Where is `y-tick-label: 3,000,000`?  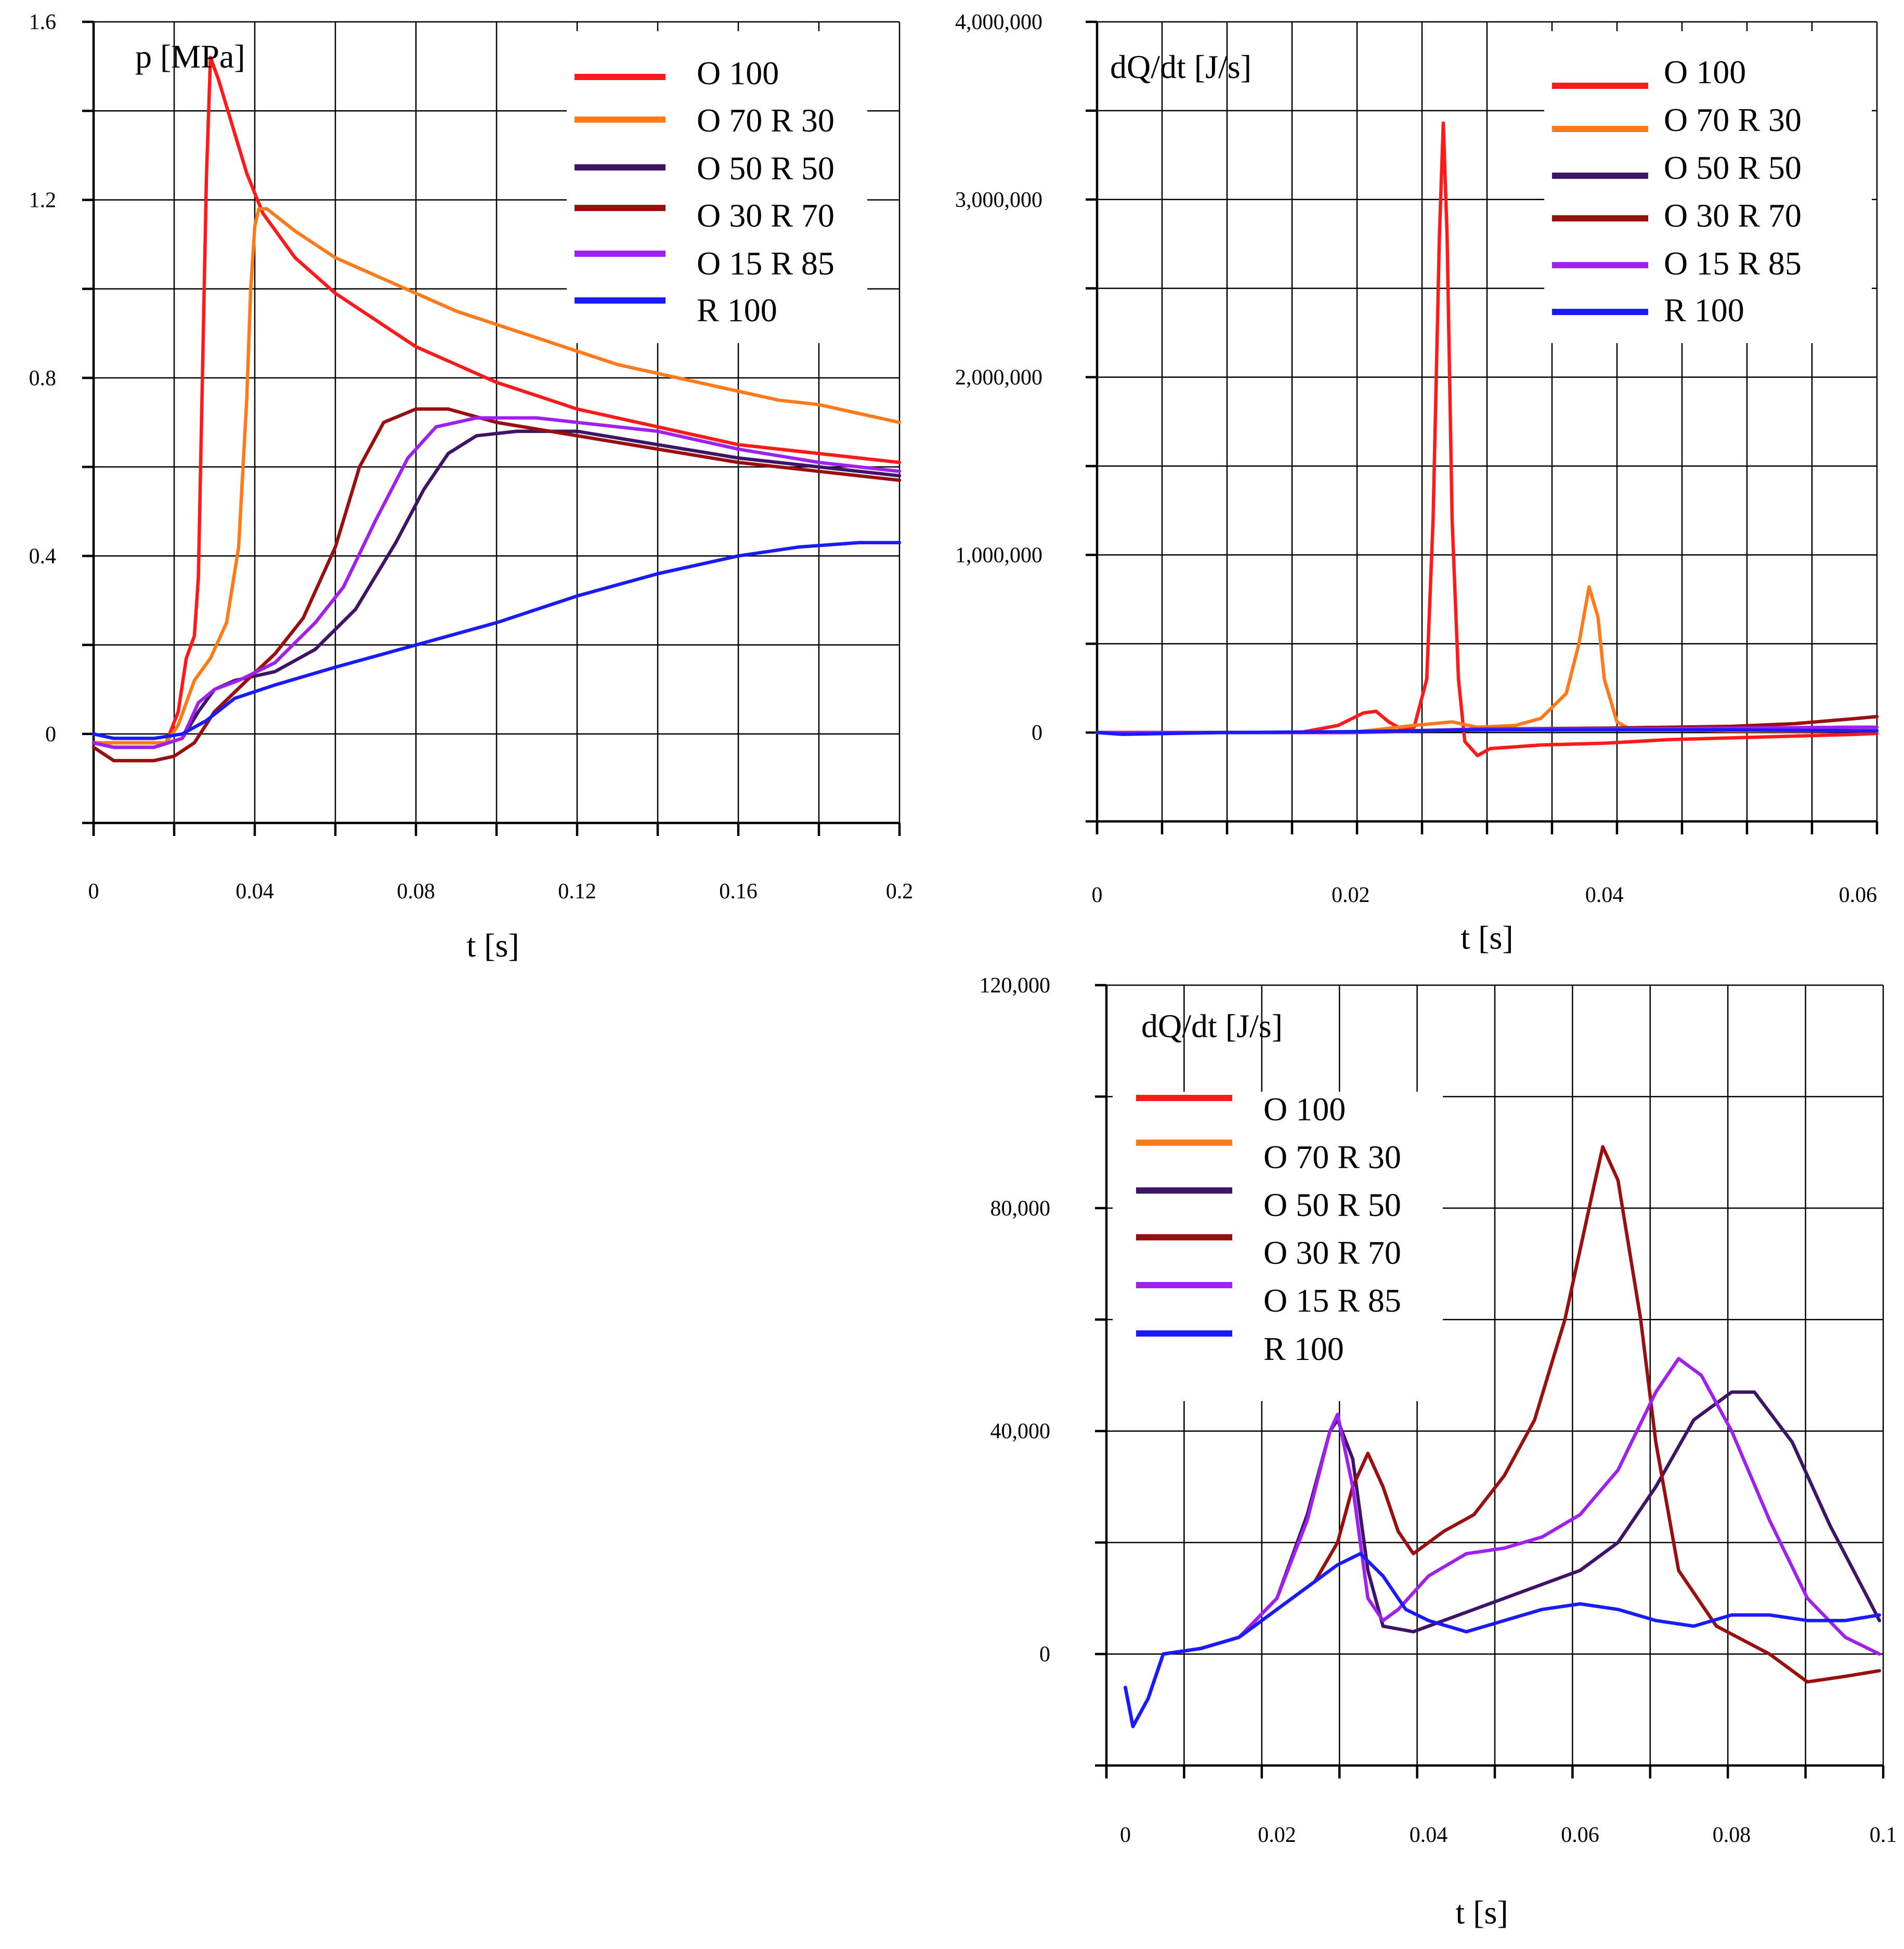
y-tick-label: 3,000,000 is located at coordinates (998, 200).